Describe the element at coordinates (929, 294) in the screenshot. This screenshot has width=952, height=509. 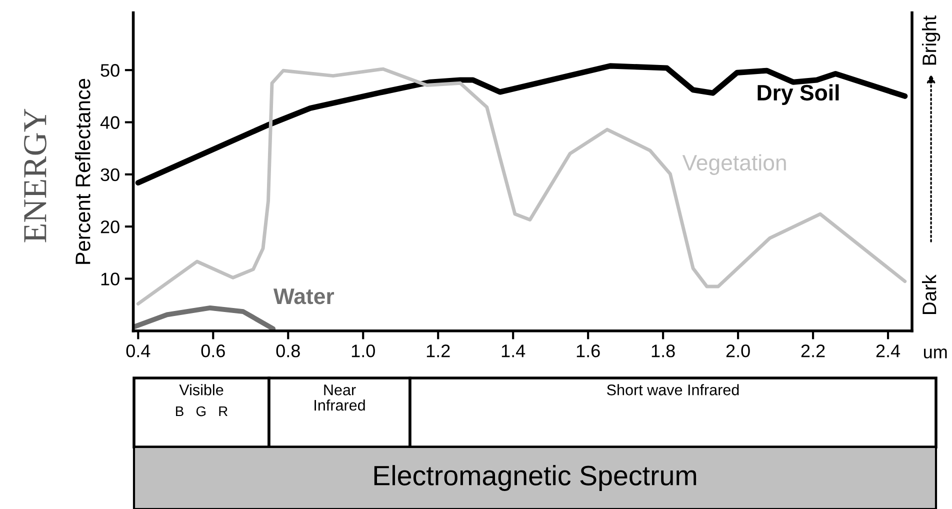
I see `text: Dark` at that location.